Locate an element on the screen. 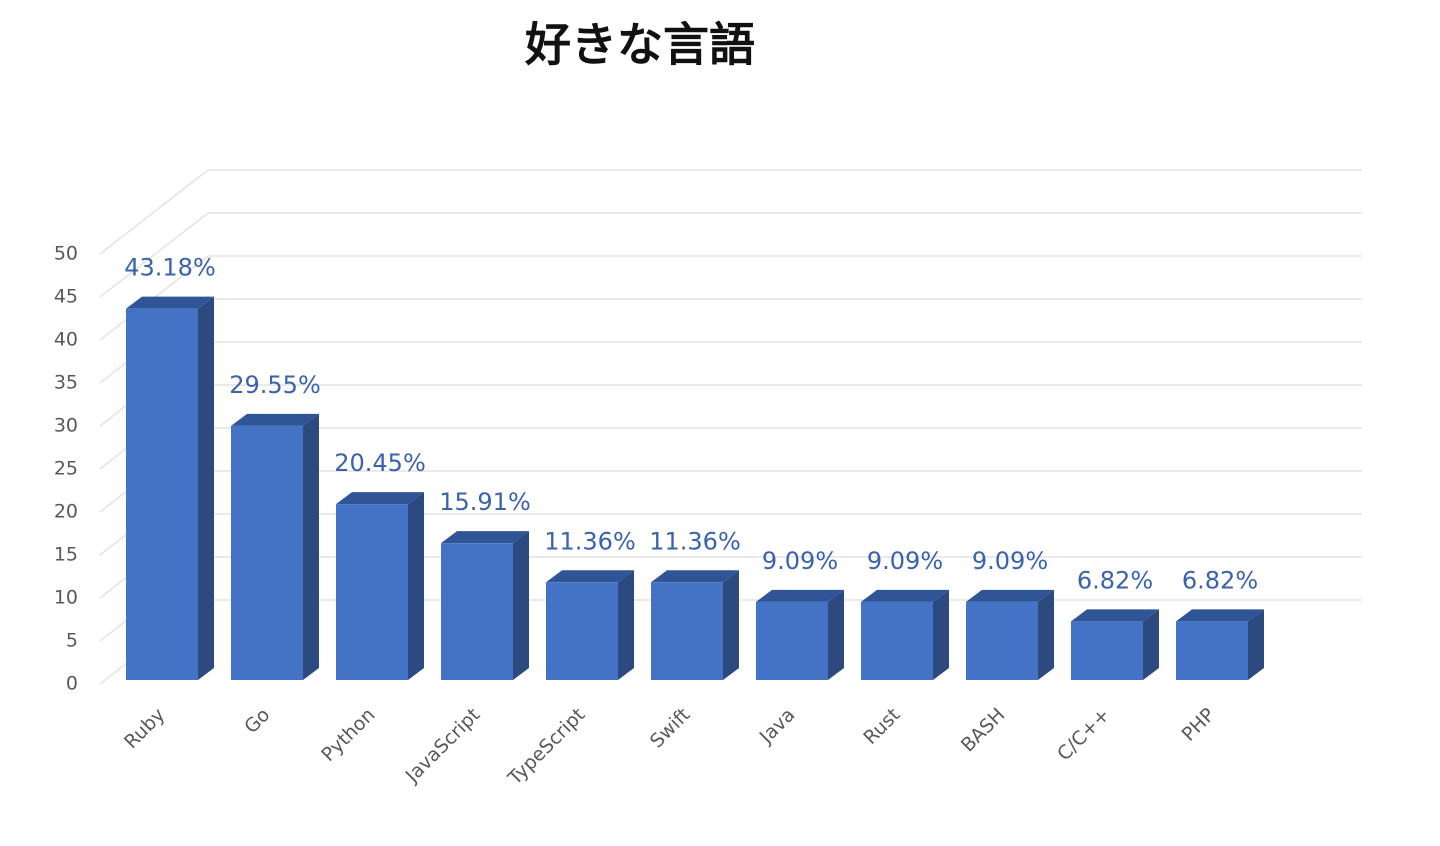  y-tick-label: 30 is located at coordinates (66, 426).